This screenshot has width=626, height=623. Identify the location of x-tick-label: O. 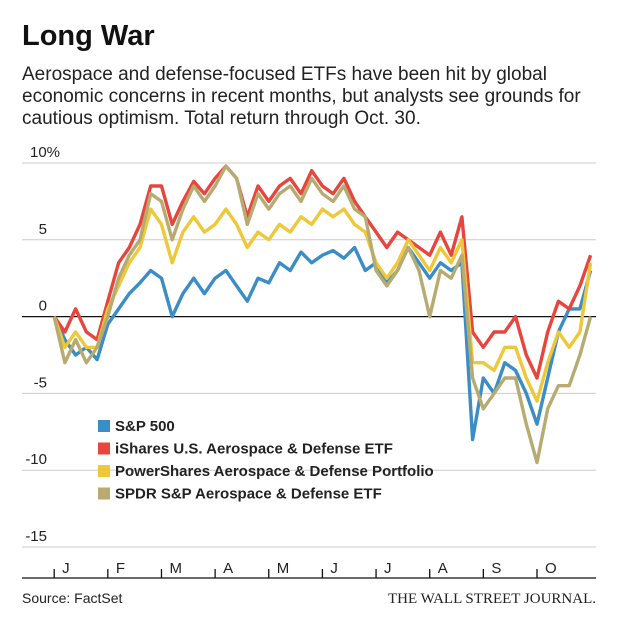
(551, 568).